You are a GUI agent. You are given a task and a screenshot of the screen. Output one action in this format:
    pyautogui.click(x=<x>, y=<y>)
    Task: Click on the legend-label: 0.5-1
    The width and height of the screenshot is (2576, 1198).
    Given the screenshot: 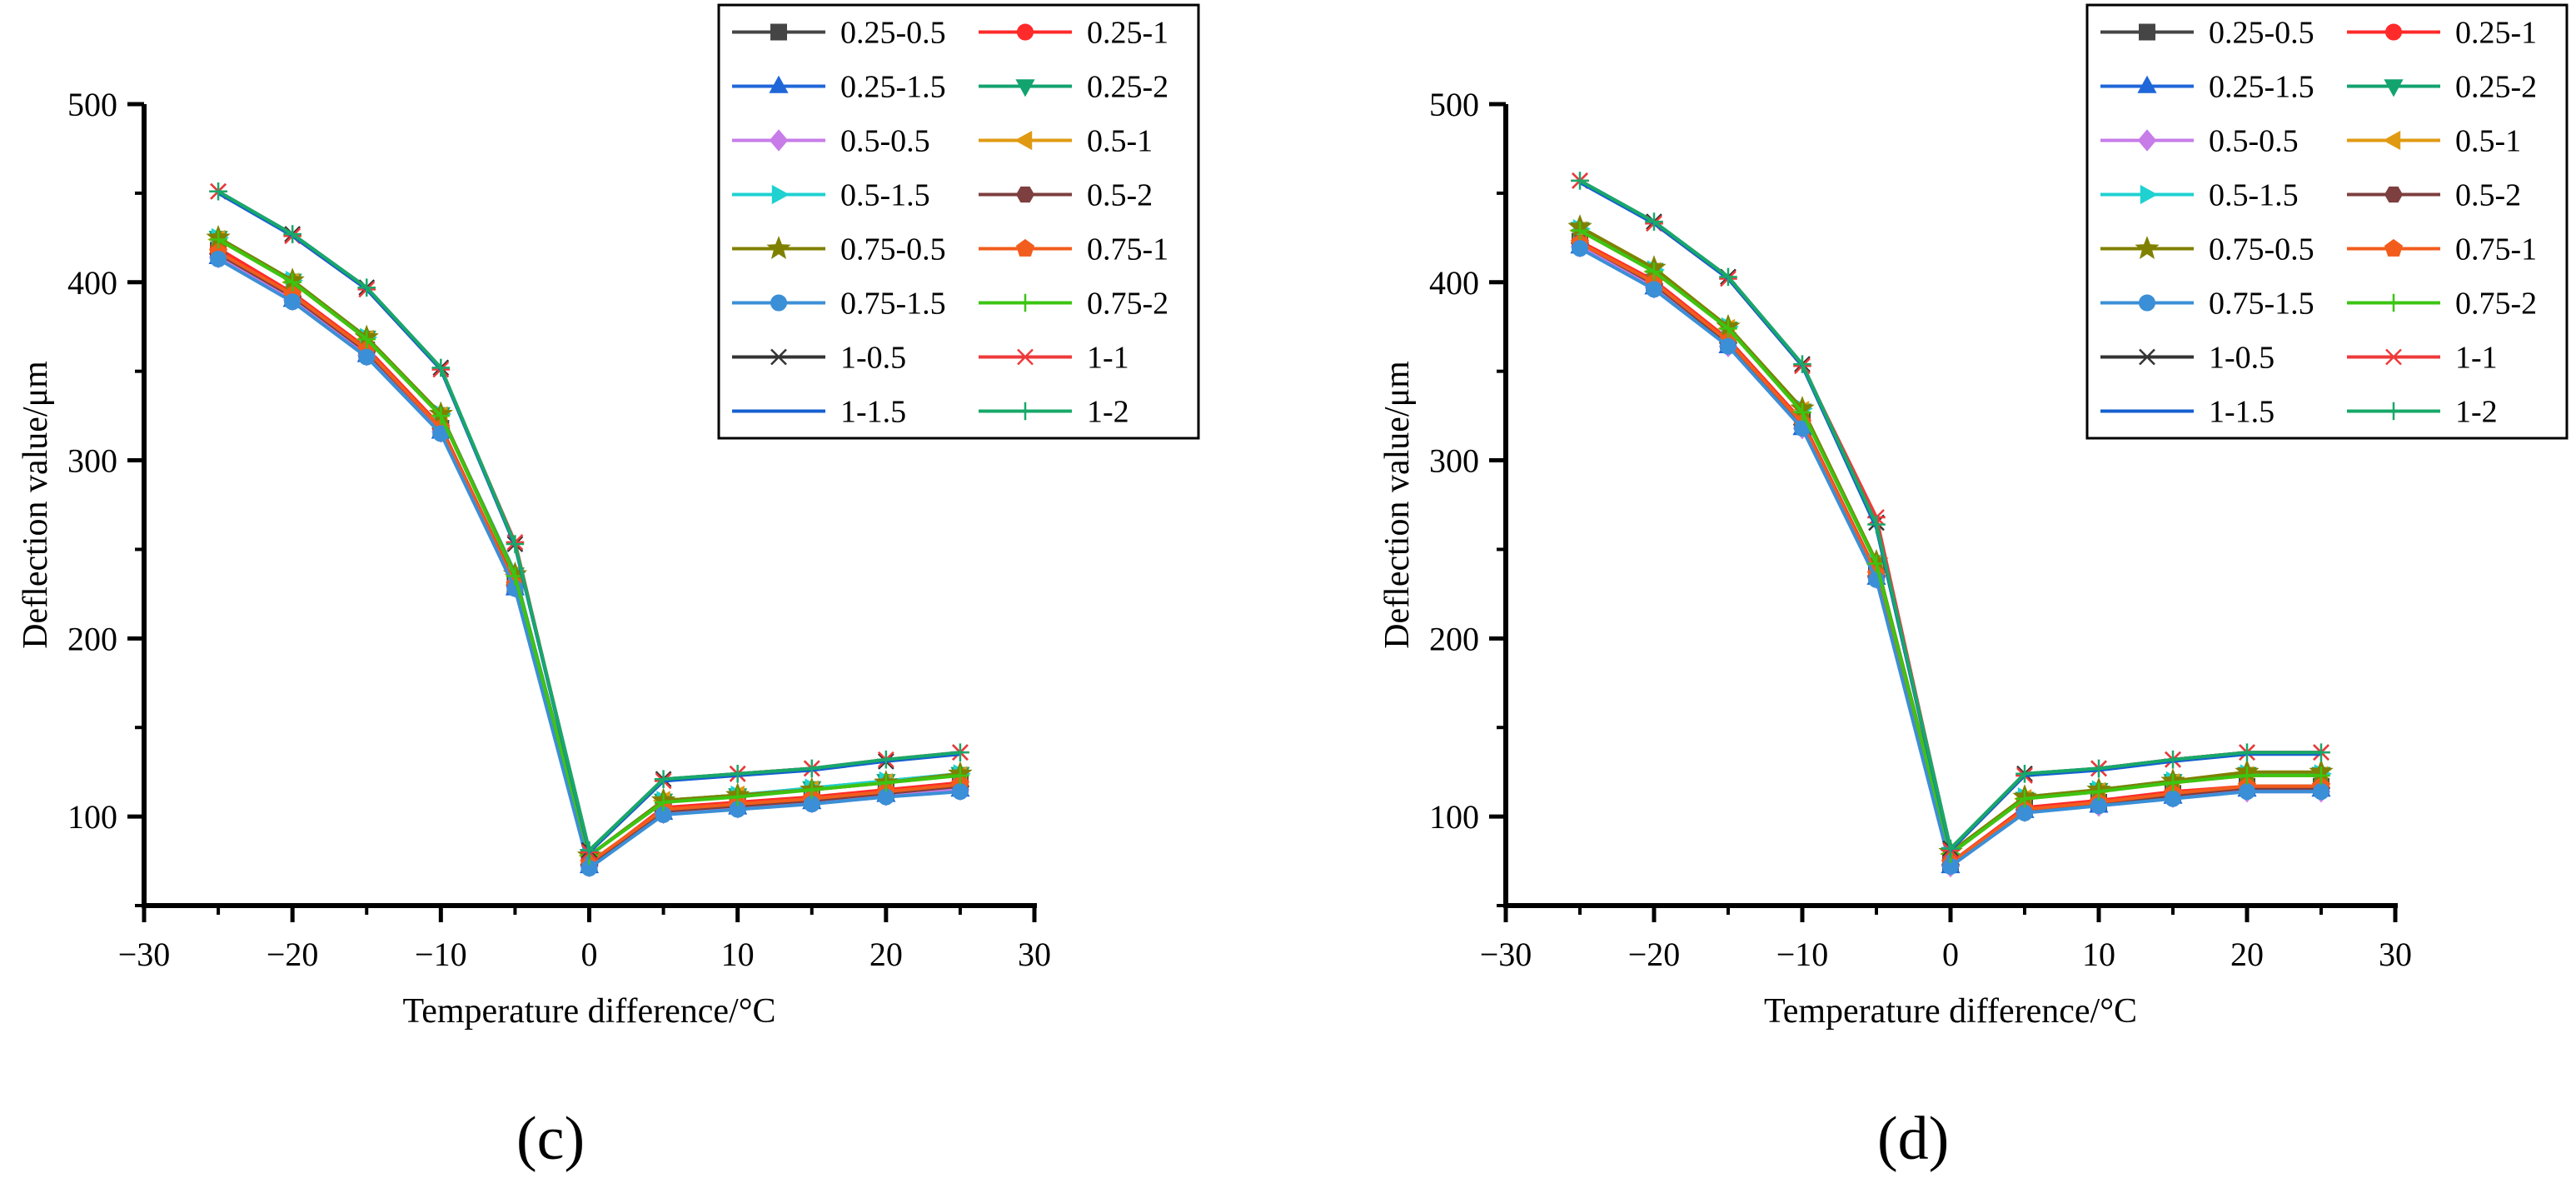 What is the action you would take?
    pyautogui.click(x=1120, y=141)
    